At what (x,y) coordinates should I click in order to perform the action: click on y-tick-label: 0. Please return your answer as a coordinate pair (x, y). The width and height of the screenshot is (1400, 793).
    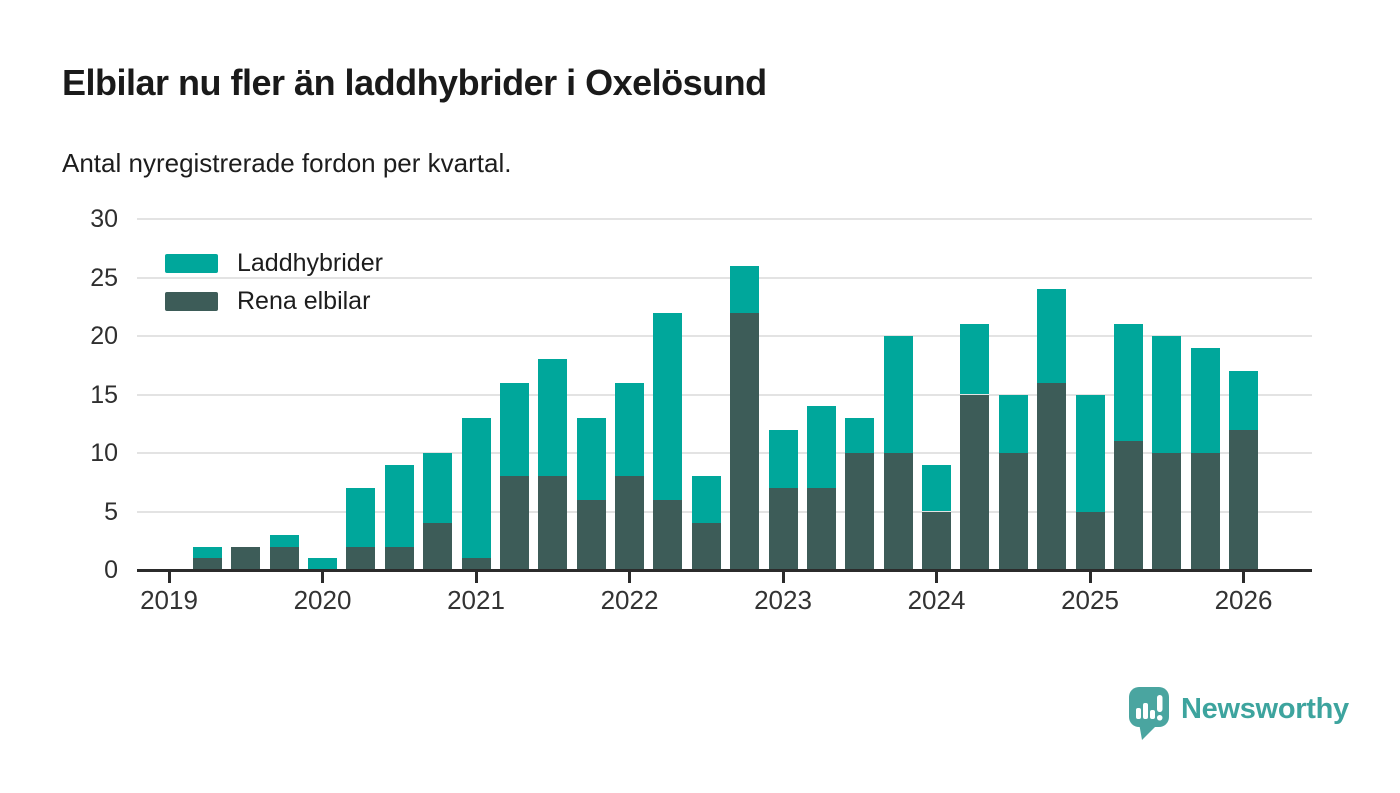
    Looking at the image, I should click on (111, 570).